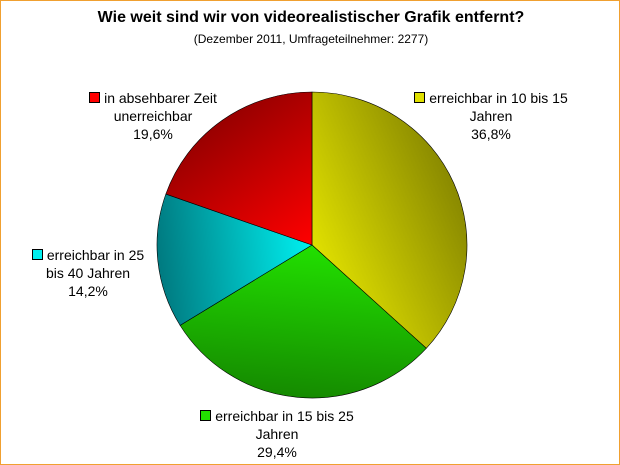 This screenshot has width=620, height=465. I want to click on slice-label-line1: erreichbar in 10 bis 15, so click(498, 98).